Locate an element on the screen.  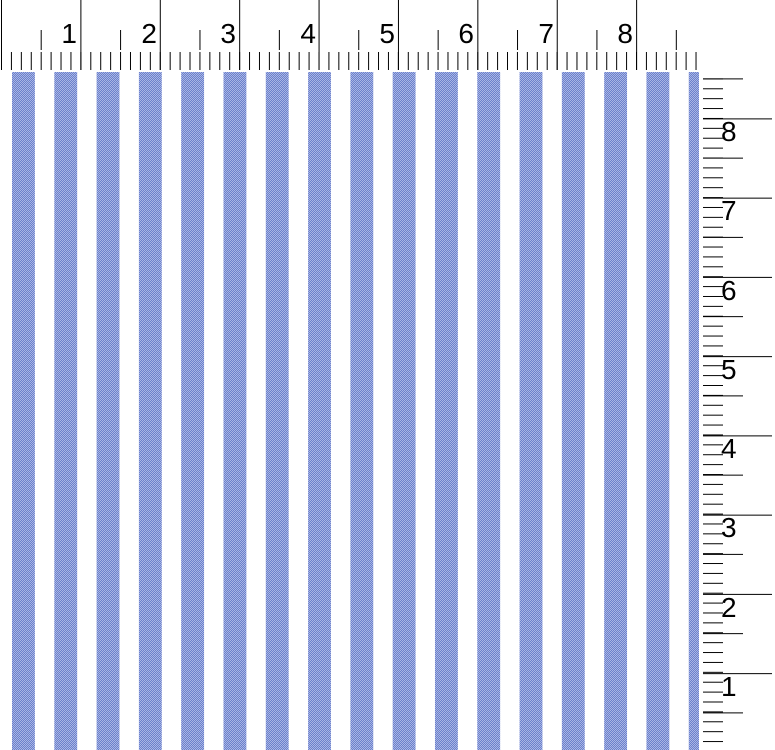
right-ruler-label-2: 2 is located at coordinates (729, 607).